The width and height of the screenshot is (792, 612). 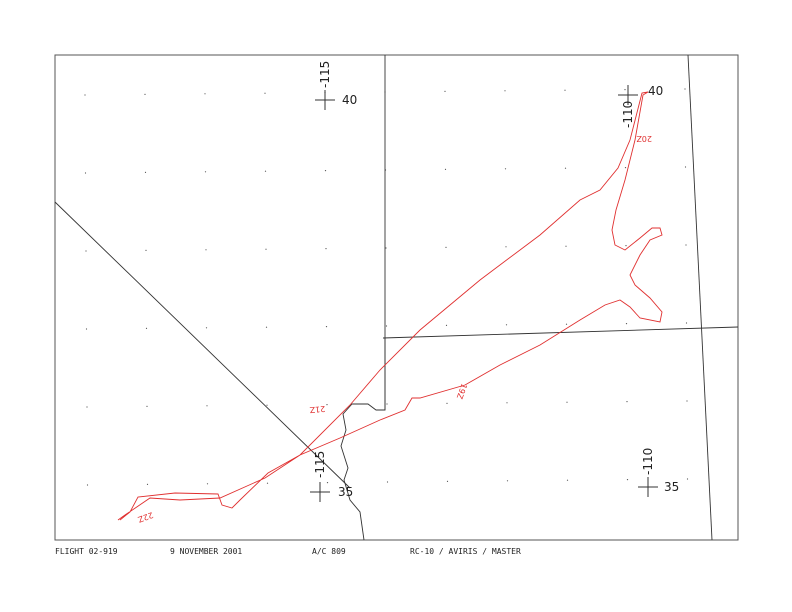 I want to click on time-label: 20Z, so click(x=644, y=138).